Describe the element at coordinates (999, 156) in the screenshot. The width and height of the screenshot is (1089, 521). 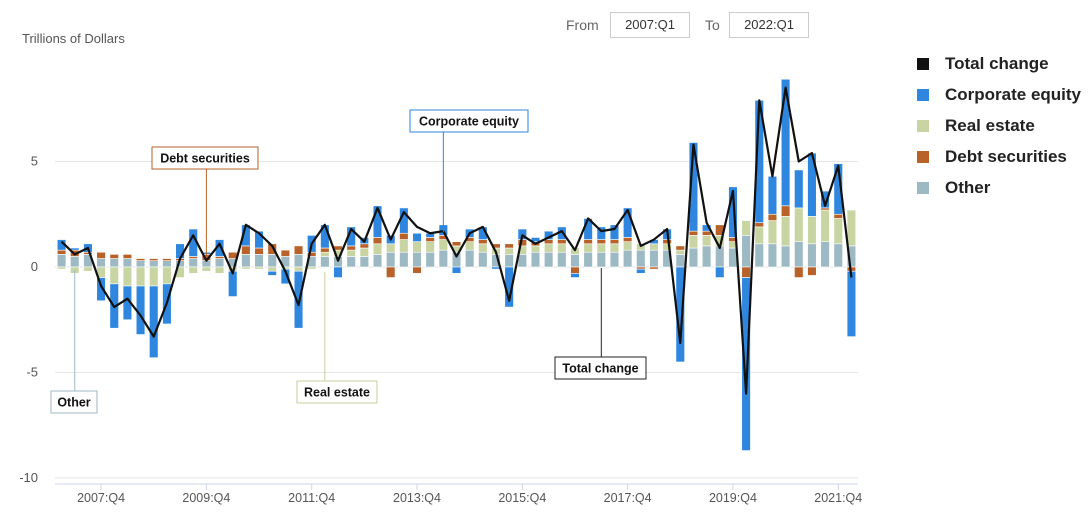
I see `legend-item-debt: Debt securities` at that location.